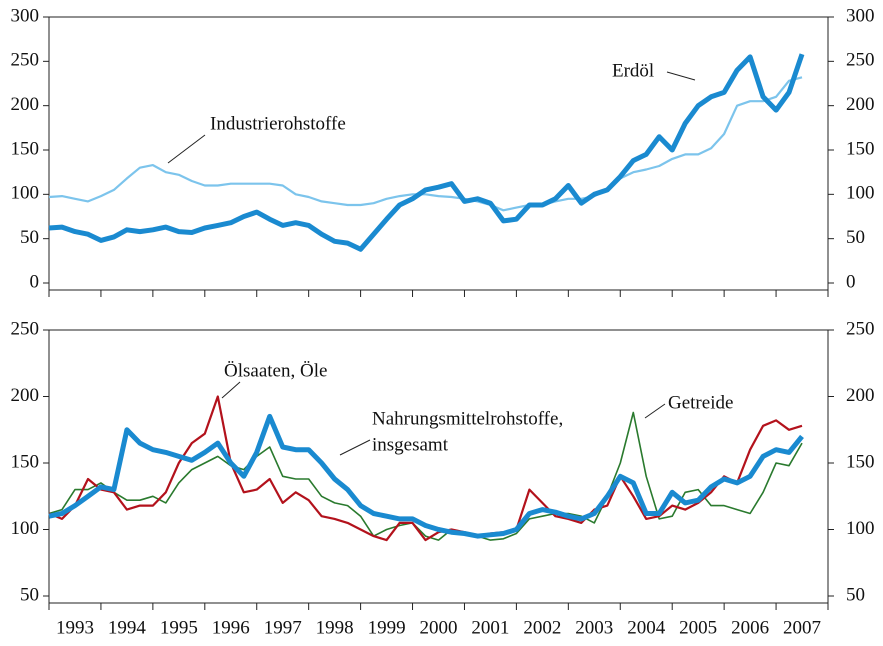 Image resolution: width=883 pixels, height=646 pixels. I want to click on y-tick-label: 300, so click(25, 15).